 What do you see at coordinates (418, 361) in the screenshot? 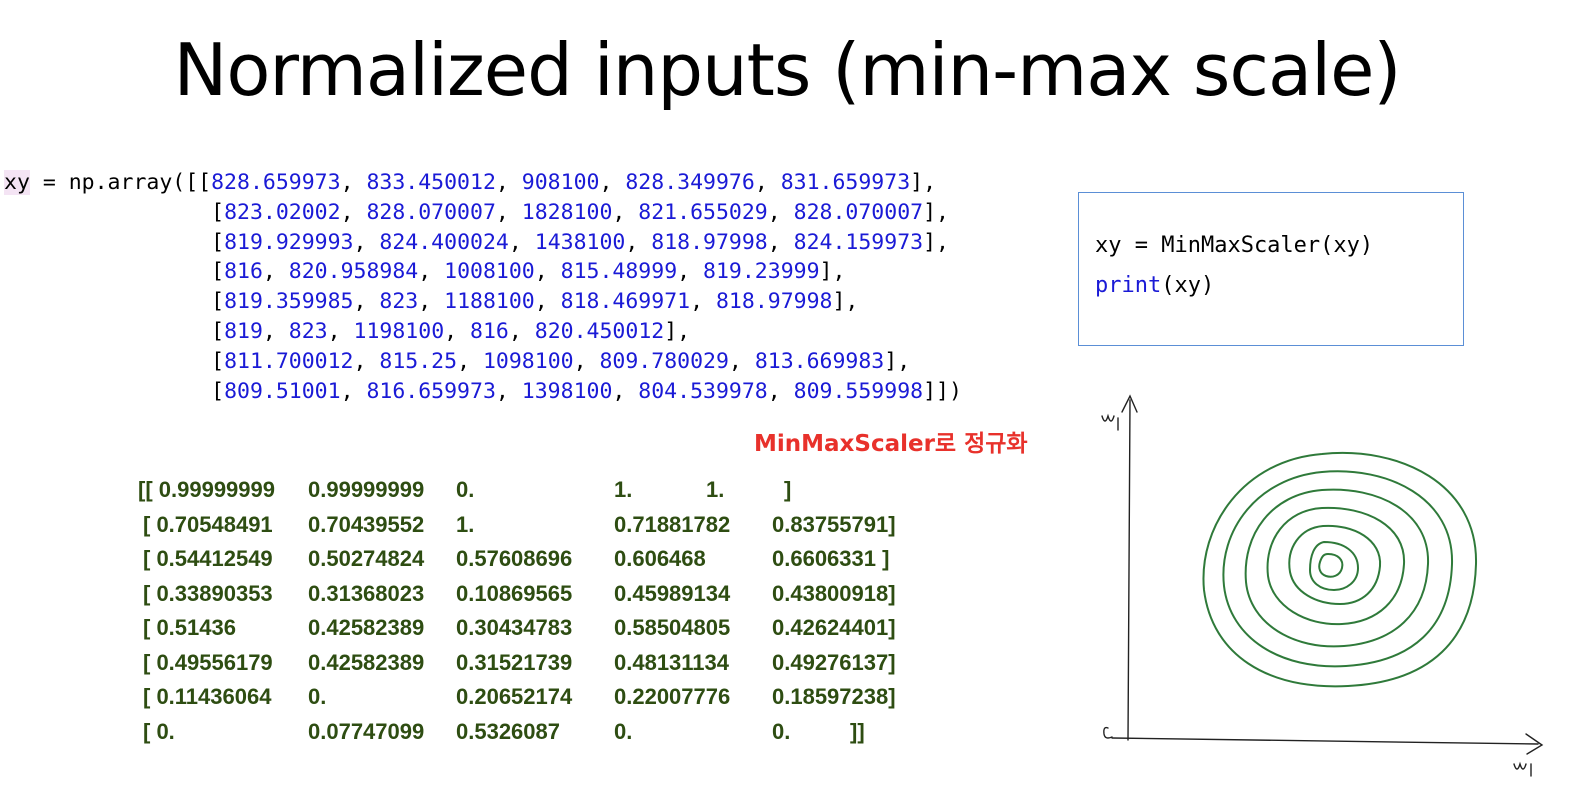
I see `code-number: 815.25` at bounding box center [418, 361].